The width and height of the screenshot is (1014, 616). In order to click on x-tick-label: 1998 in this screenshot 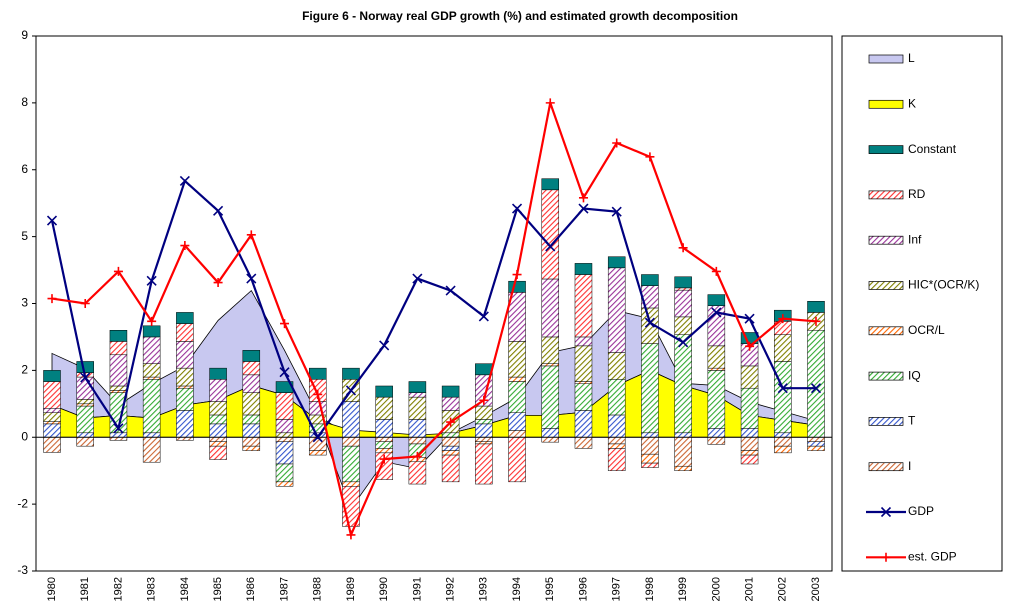, I will do `click(650, 589)`.